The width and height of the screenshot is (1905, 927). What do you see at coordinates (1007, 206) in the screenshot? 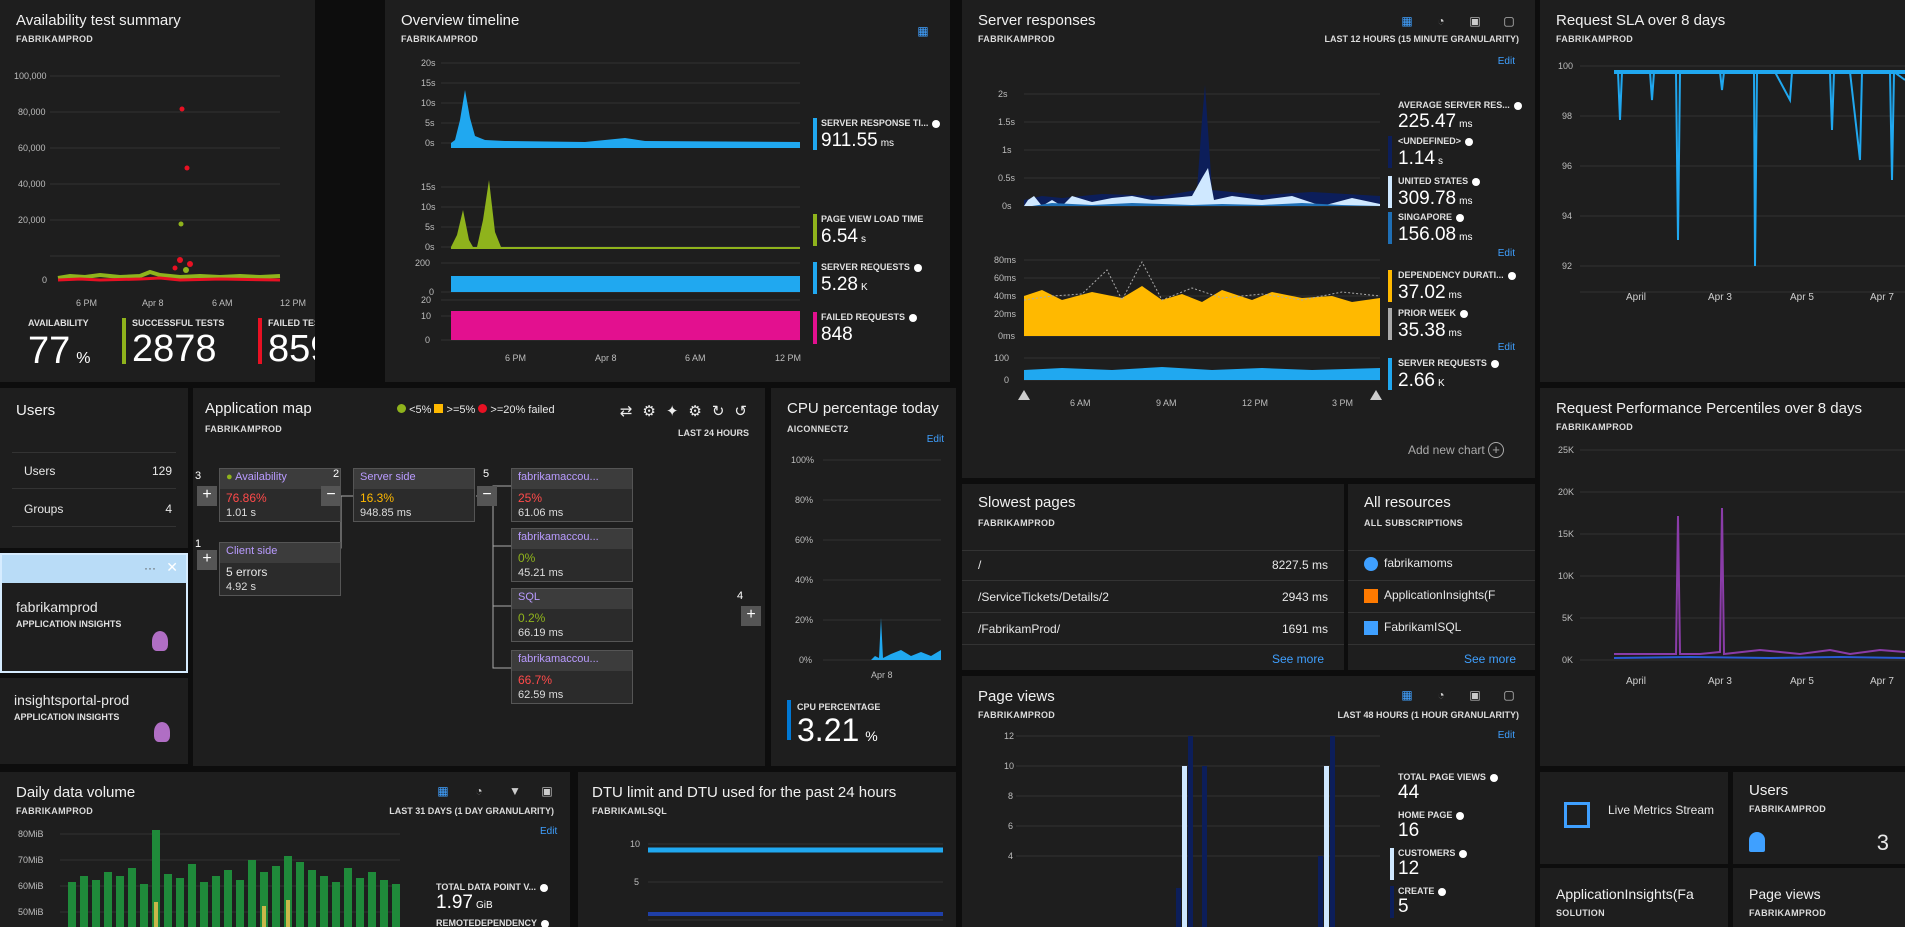
I see `svg-text: 0s` at bounding box center [1007, 206].